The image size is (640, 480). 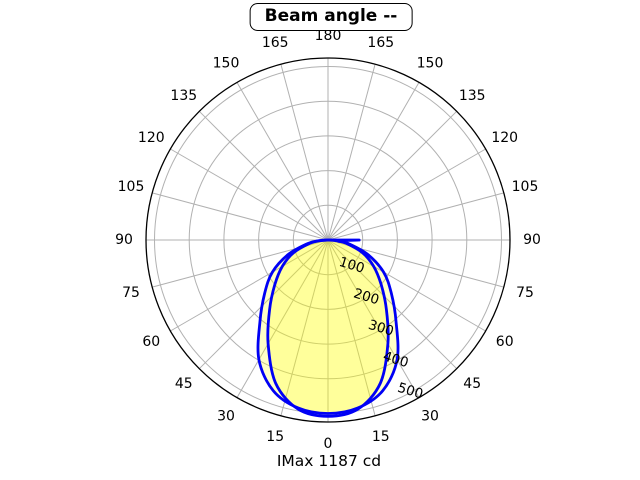 I want to click on chart-title: Beam angle --, so click(x=331, y=16).